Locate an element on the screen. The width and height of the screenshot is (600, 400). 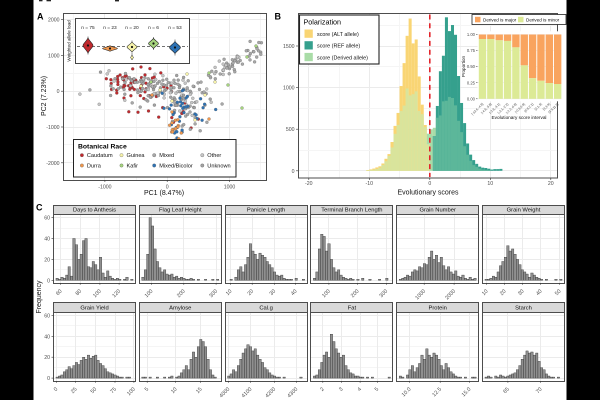
svg-text: 4 is located at coordinates (360, 390).